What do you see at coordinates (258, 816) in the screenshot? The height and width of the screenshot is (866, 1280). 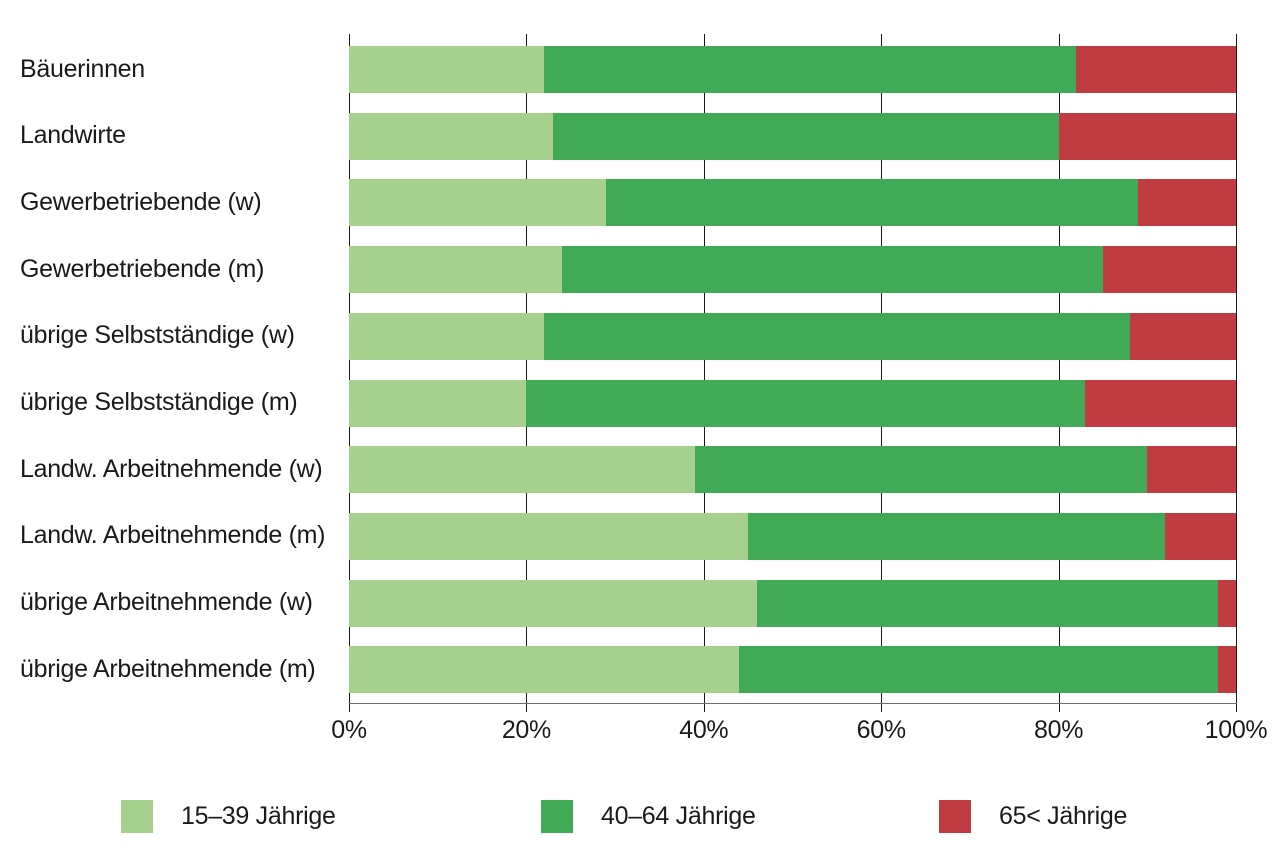 I see `legend-label: 15–39 Jährige` at bounding box center [258, 816].